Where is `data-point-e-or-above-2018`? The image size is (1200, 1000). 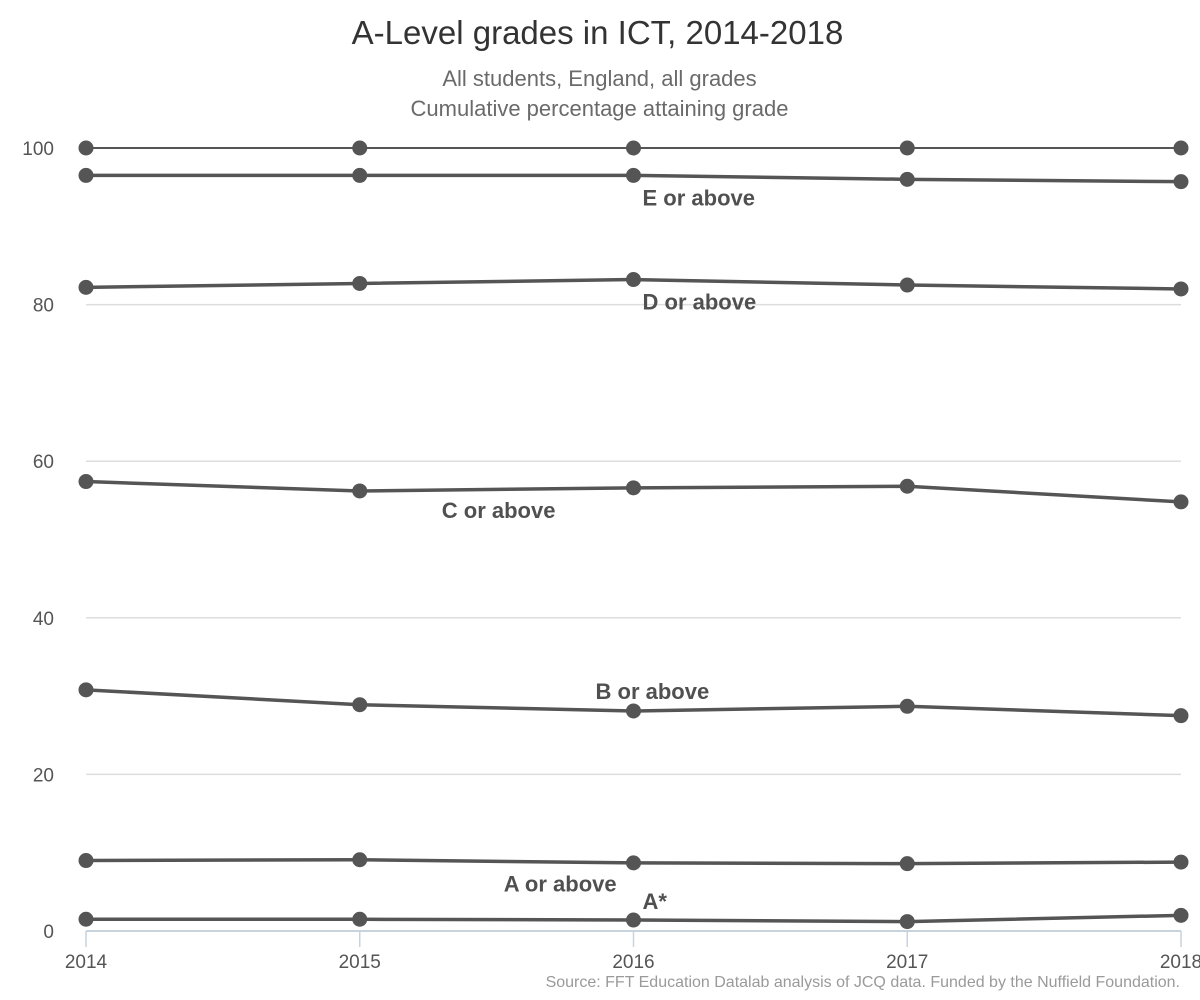
data-point-e-or-above-2018 is located at coordinates (1181, 182).